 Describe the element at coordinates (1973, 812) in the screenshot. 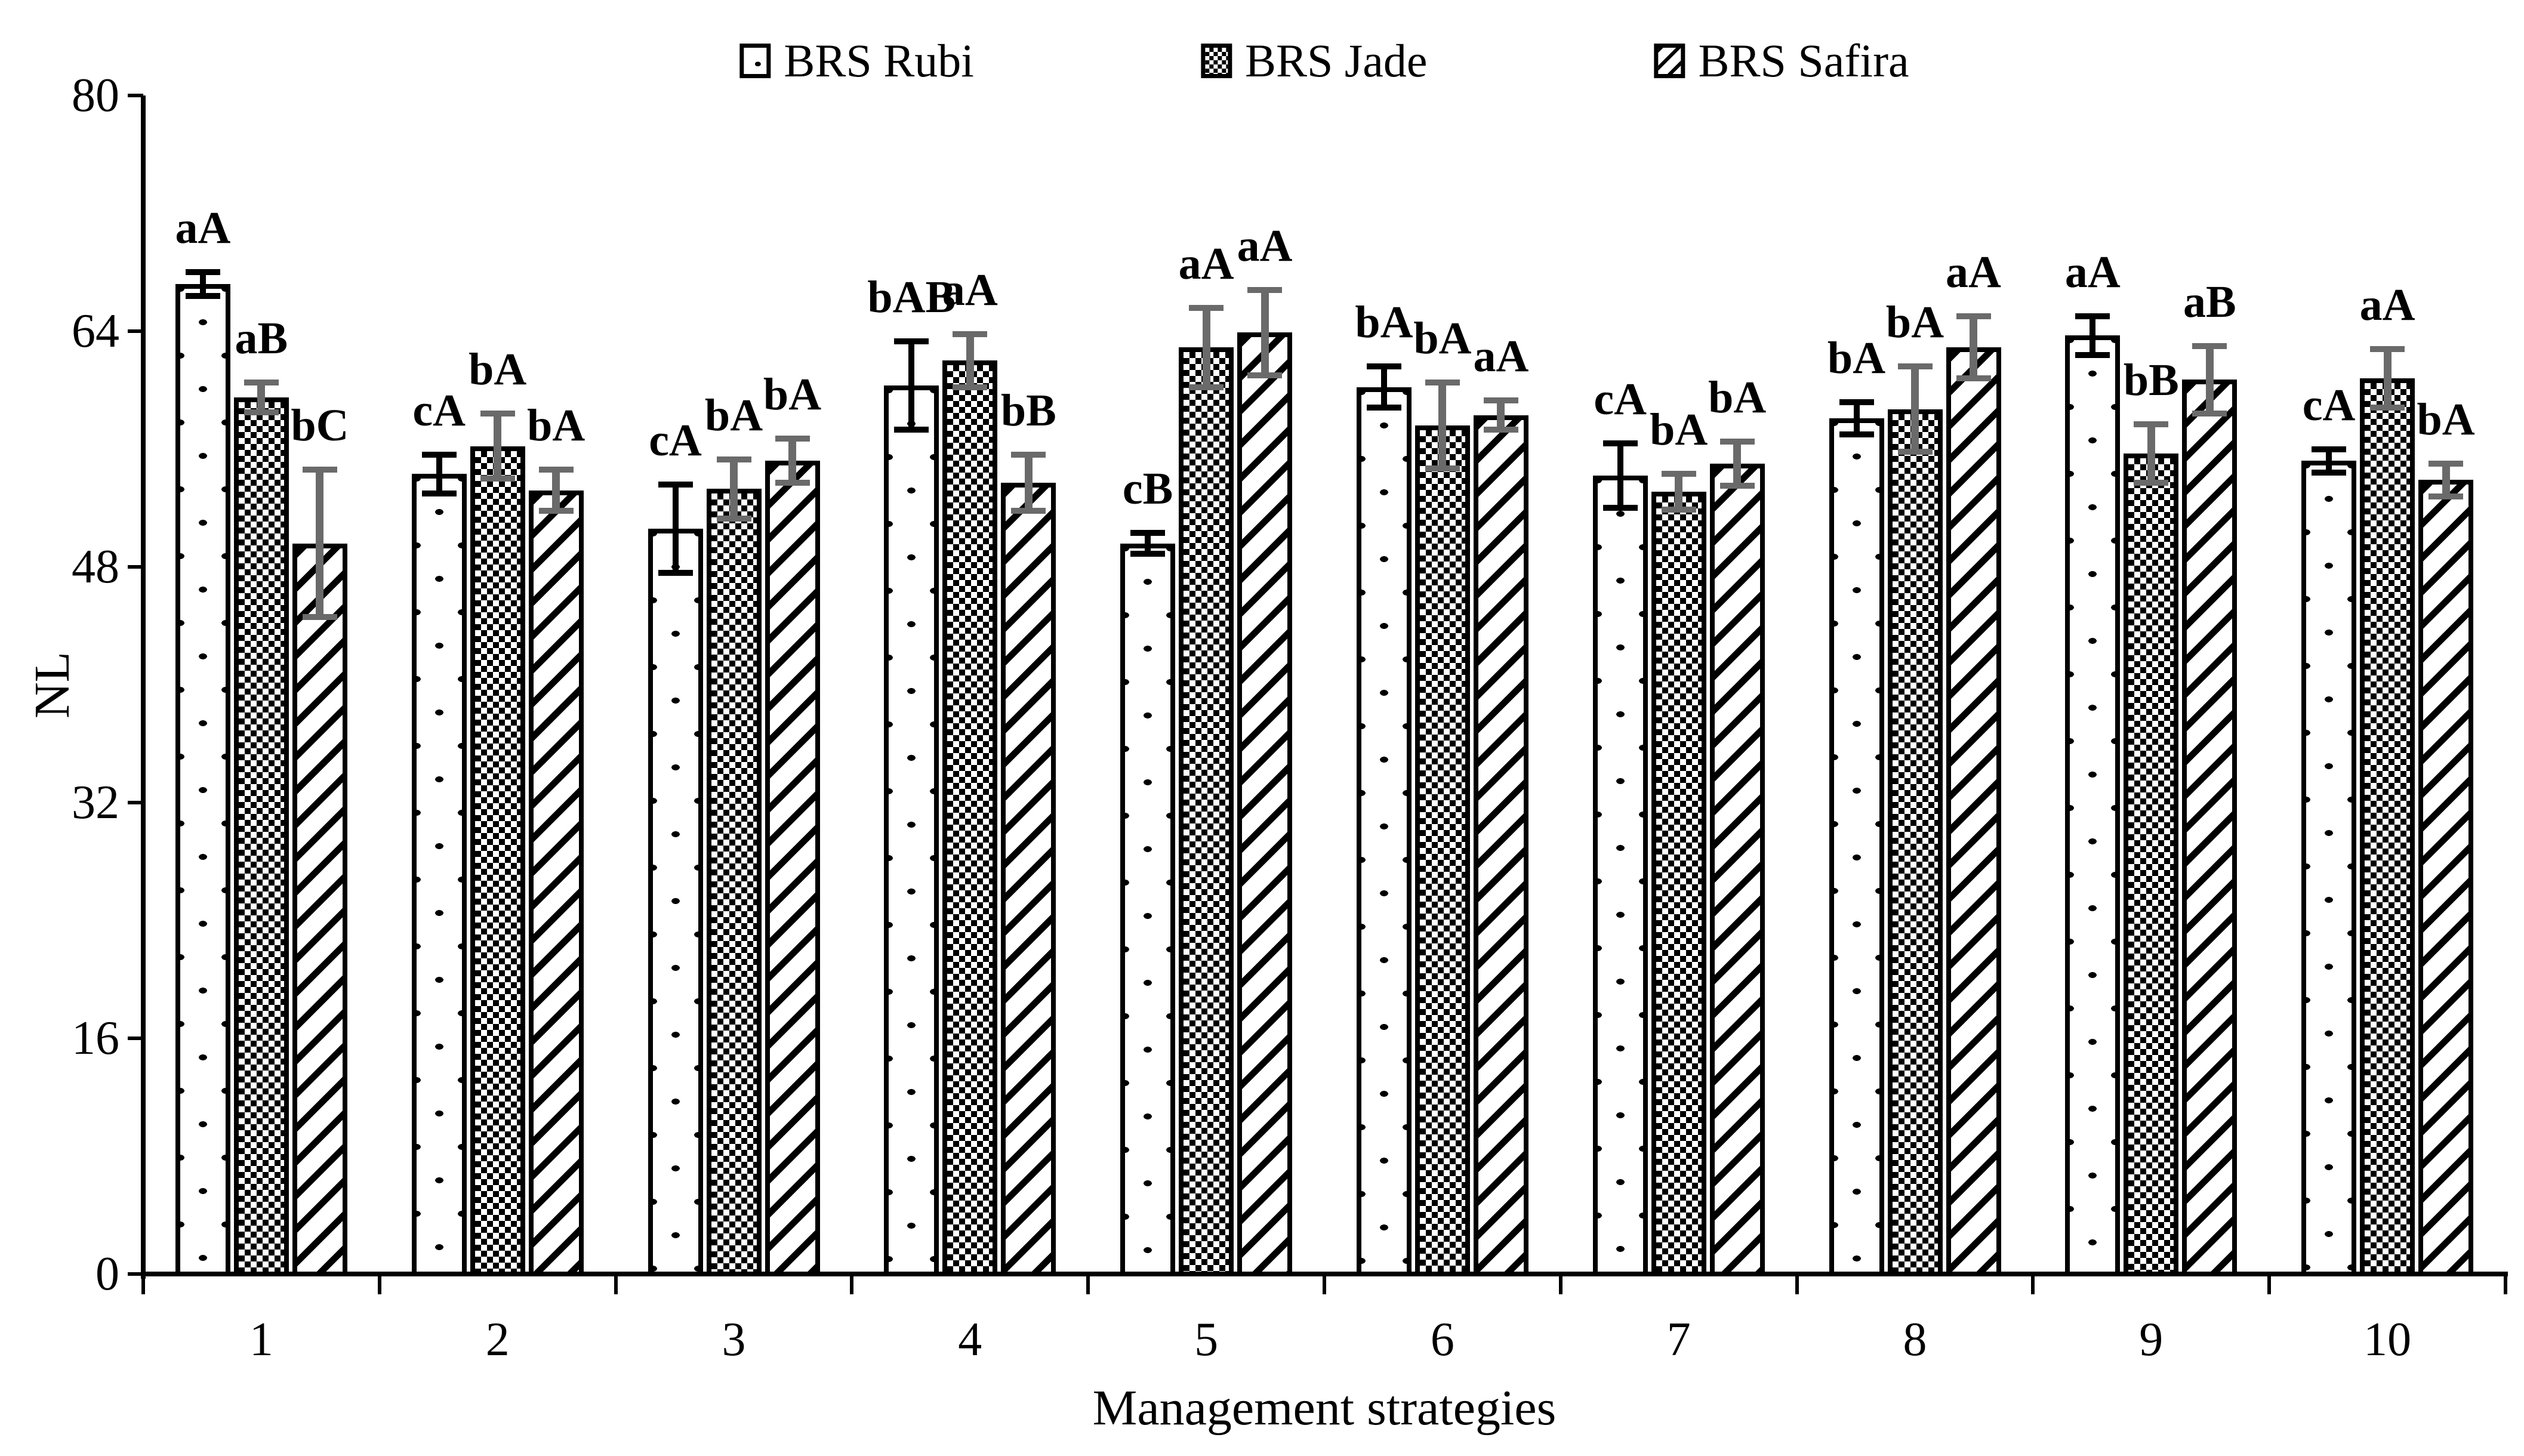

I see `bar-brs-safira-g8` at that location.